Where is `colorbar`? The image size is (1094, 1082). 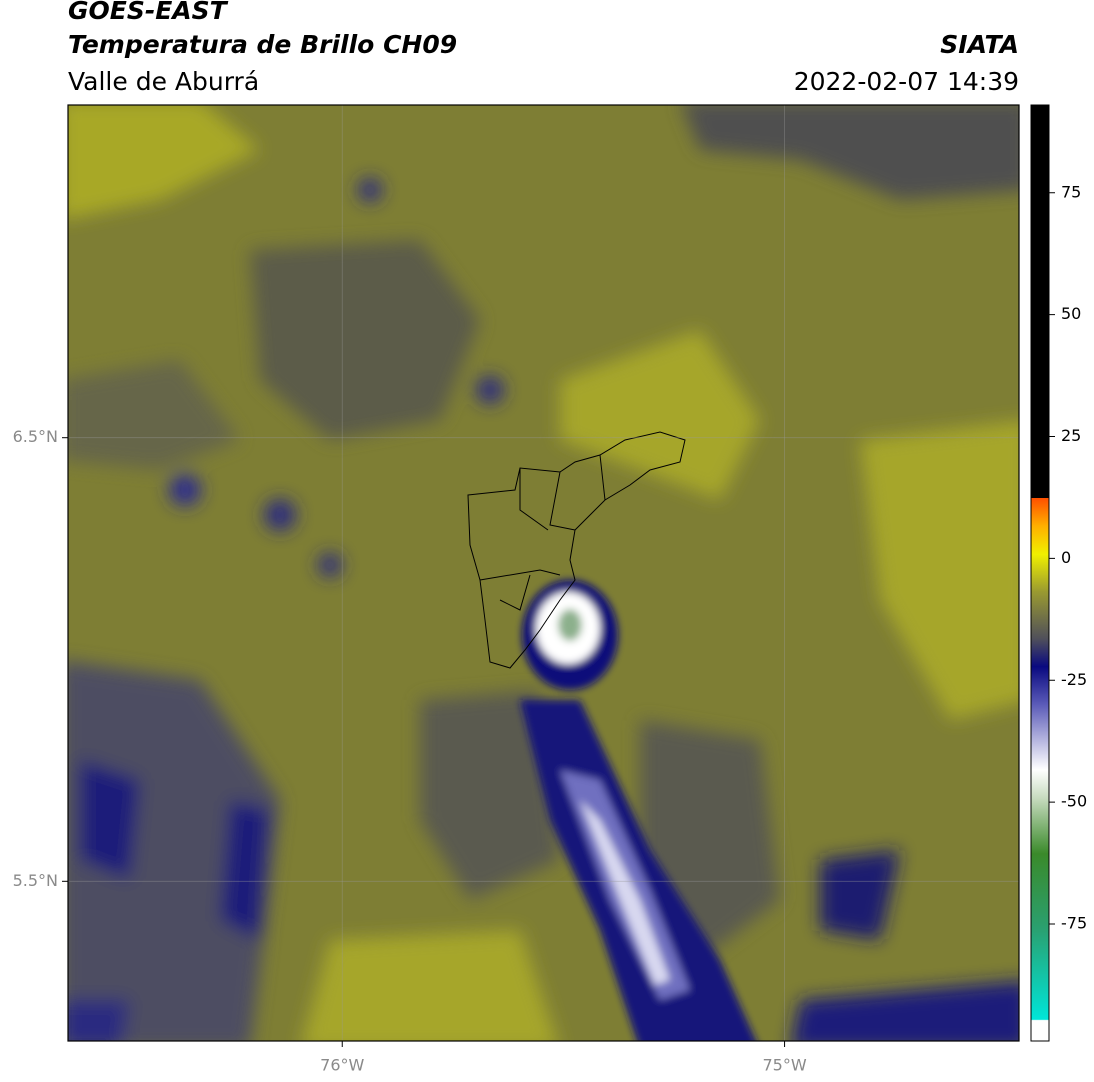 colorbar is located at coordinates (1040, 573).